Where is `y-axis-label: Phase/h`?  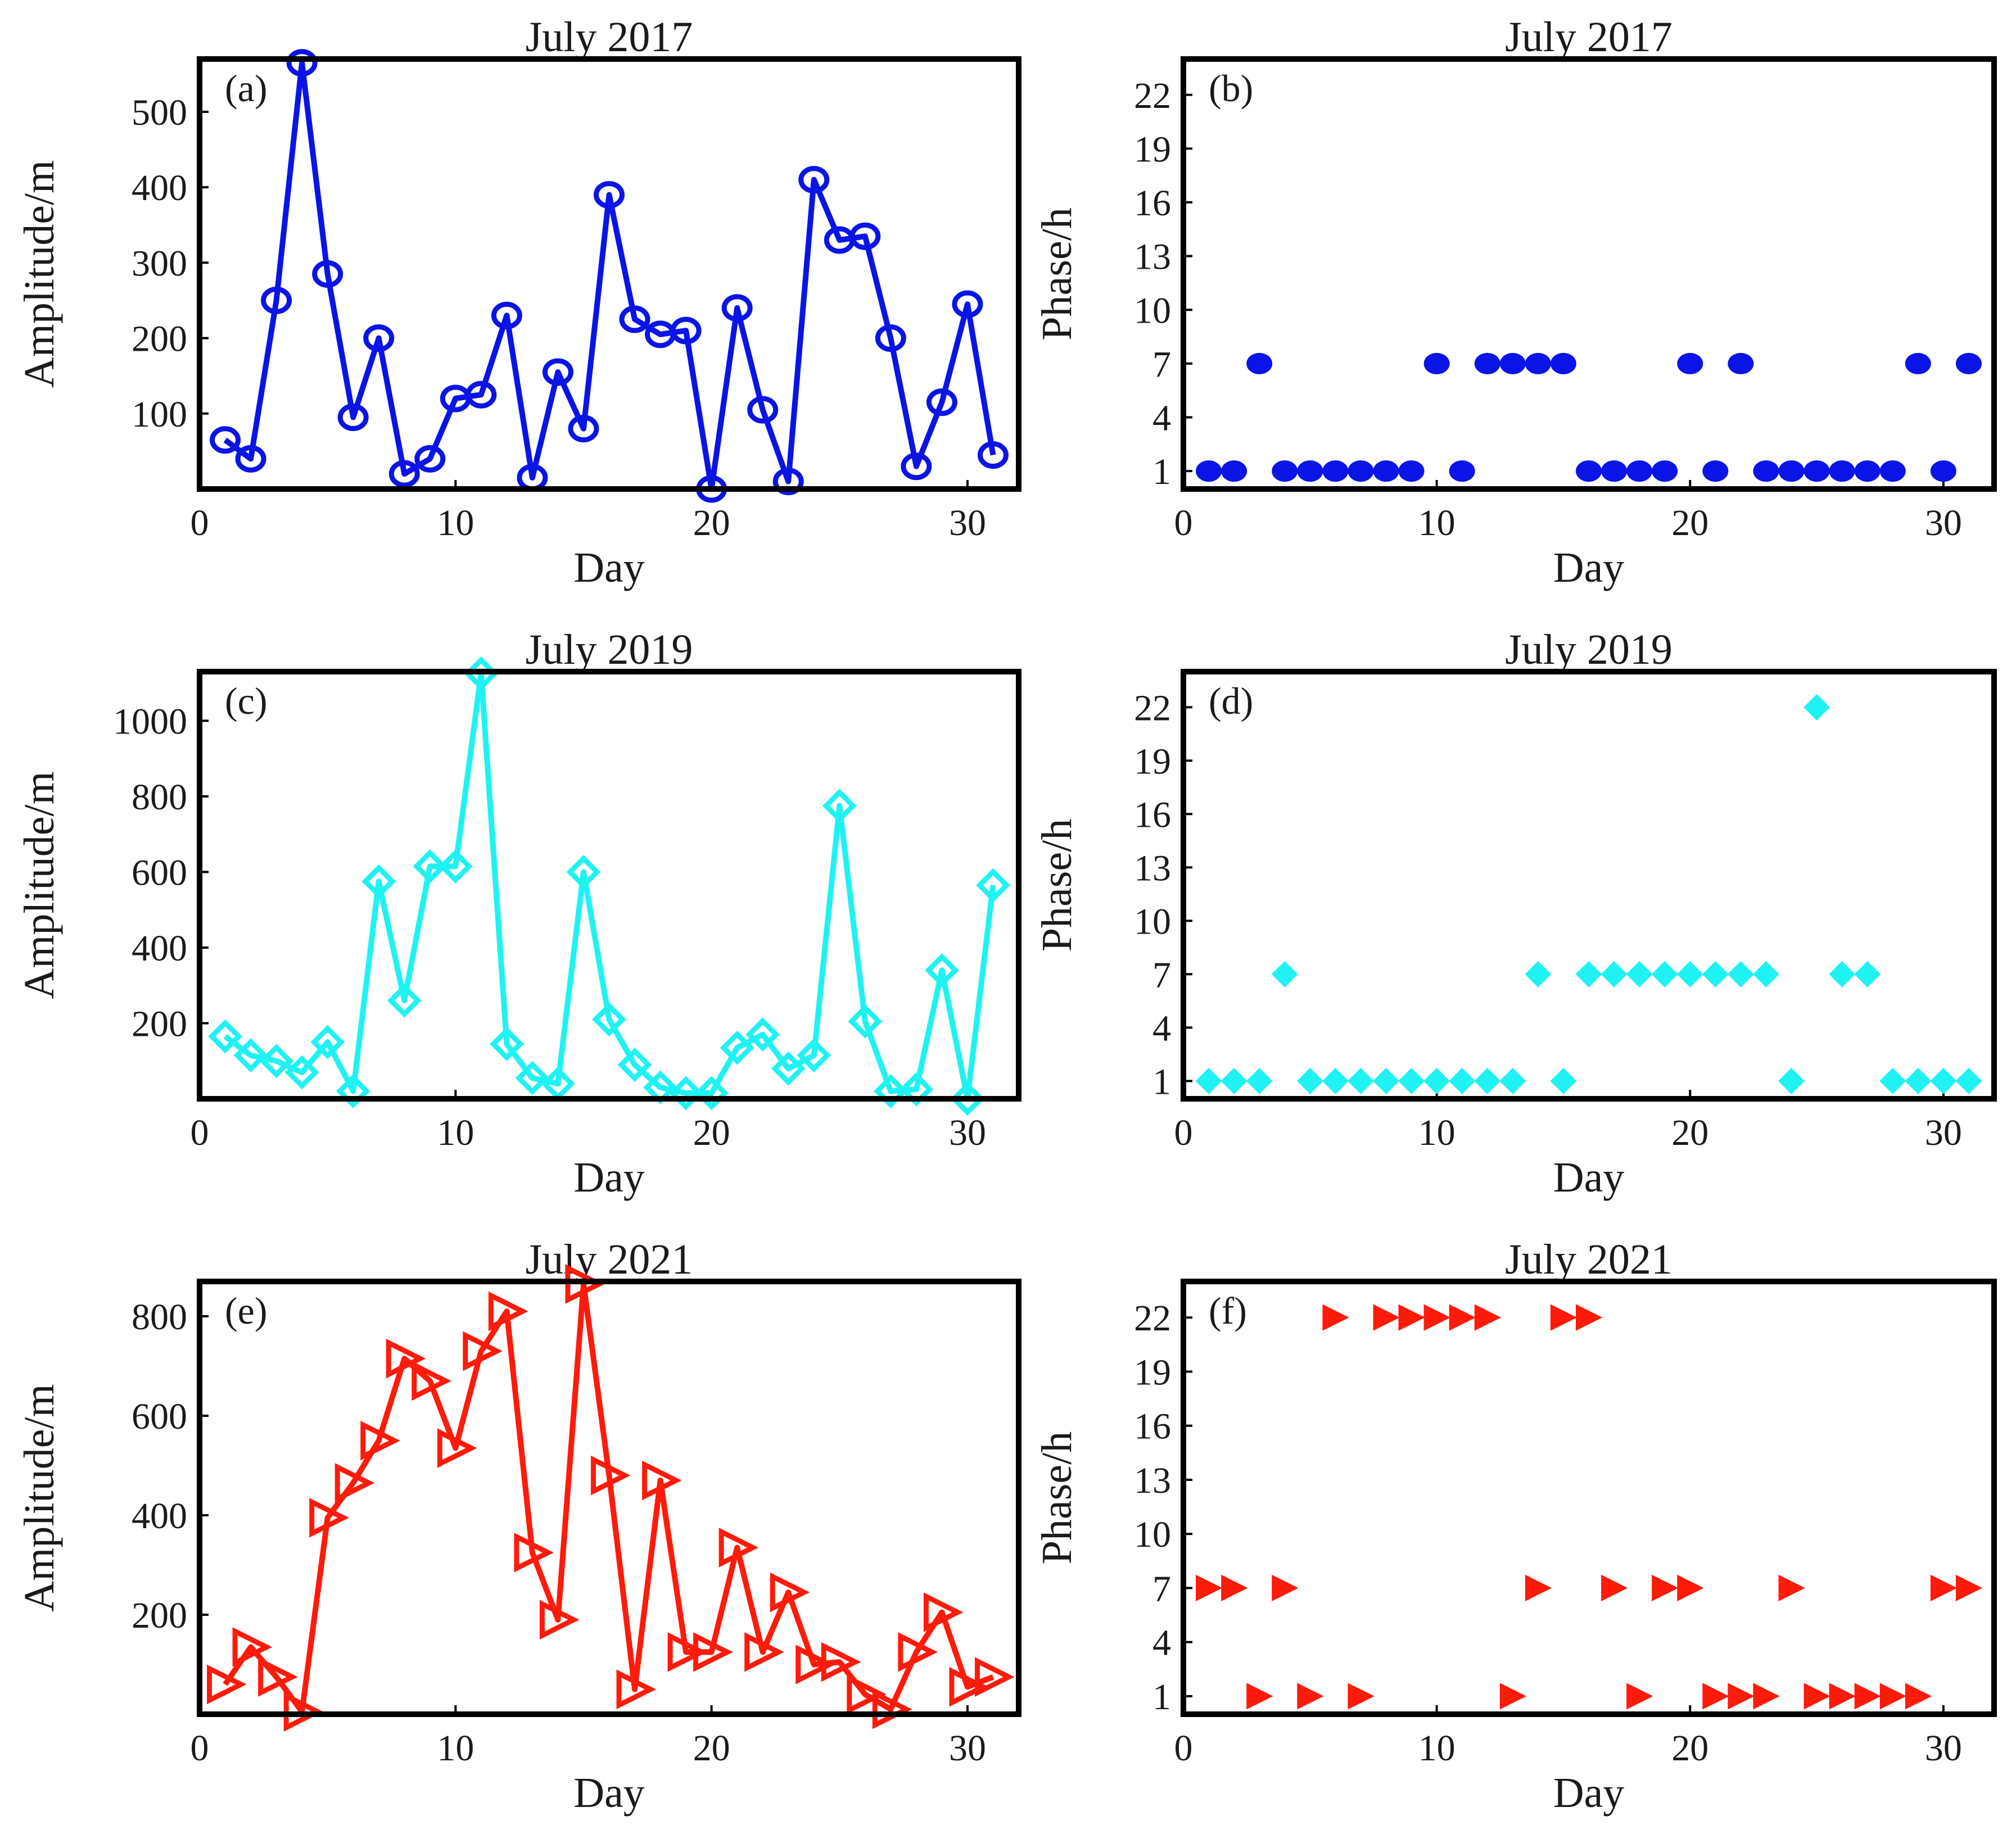
y-axis-label: Phase/h is located at coordinates (1057, 1498).